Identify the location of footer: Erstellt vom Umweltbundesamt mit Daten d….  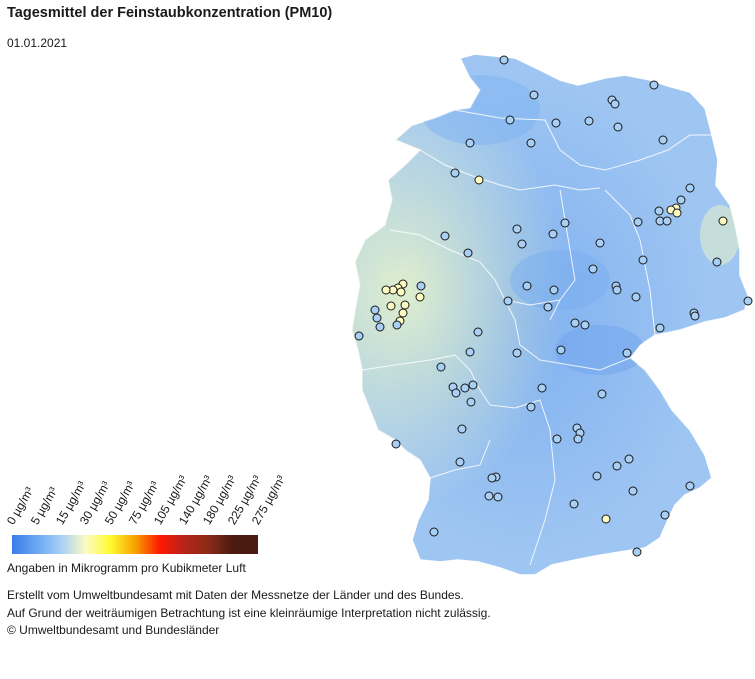
(249, 613).